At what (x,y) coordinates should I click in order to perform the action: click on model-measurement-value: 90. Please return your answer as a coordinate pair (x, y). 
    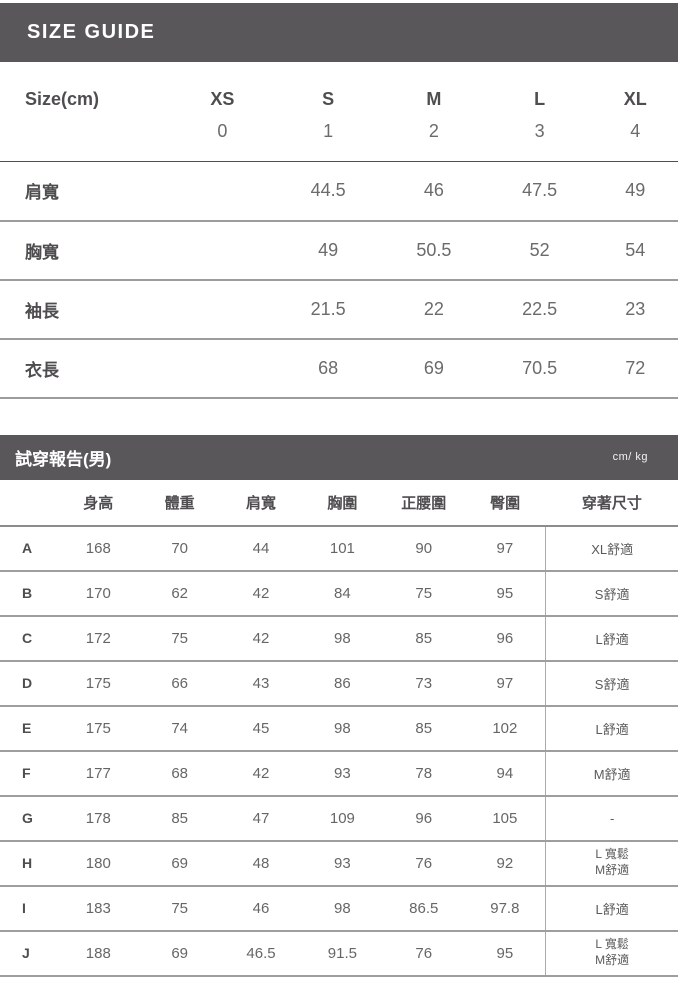
    Looking at the image, I should click on (424, 548).